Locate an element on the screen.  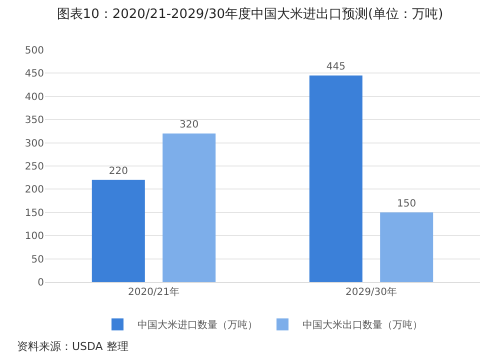
y-tick-label: 450 is located at coordinates (34, 74).